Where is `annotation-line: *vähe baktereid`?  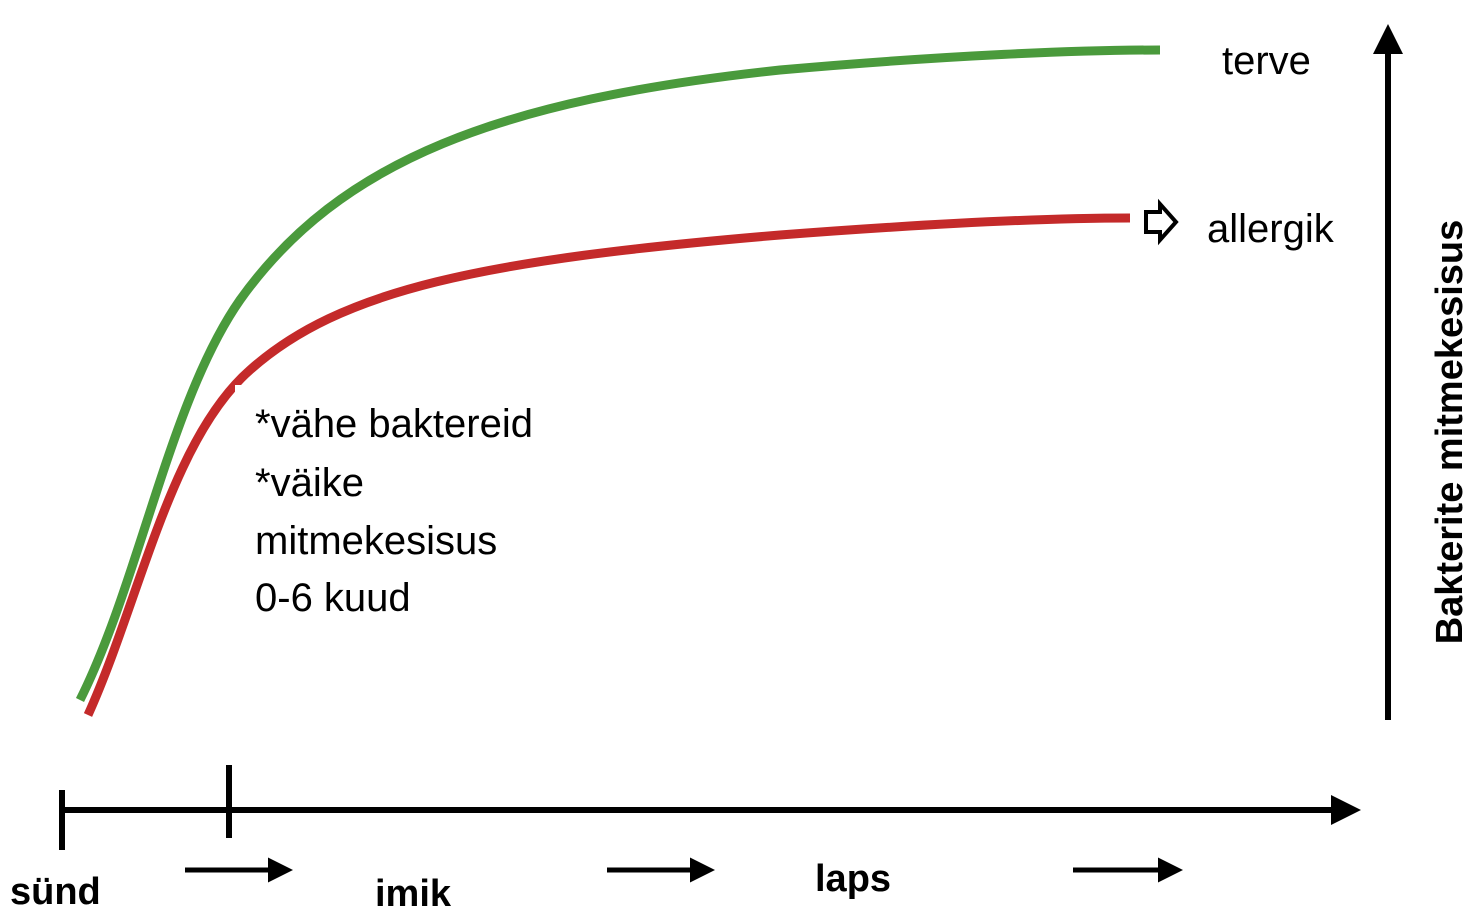
annotation-line: *vähe baktereid is located at coordinates (394, 424).